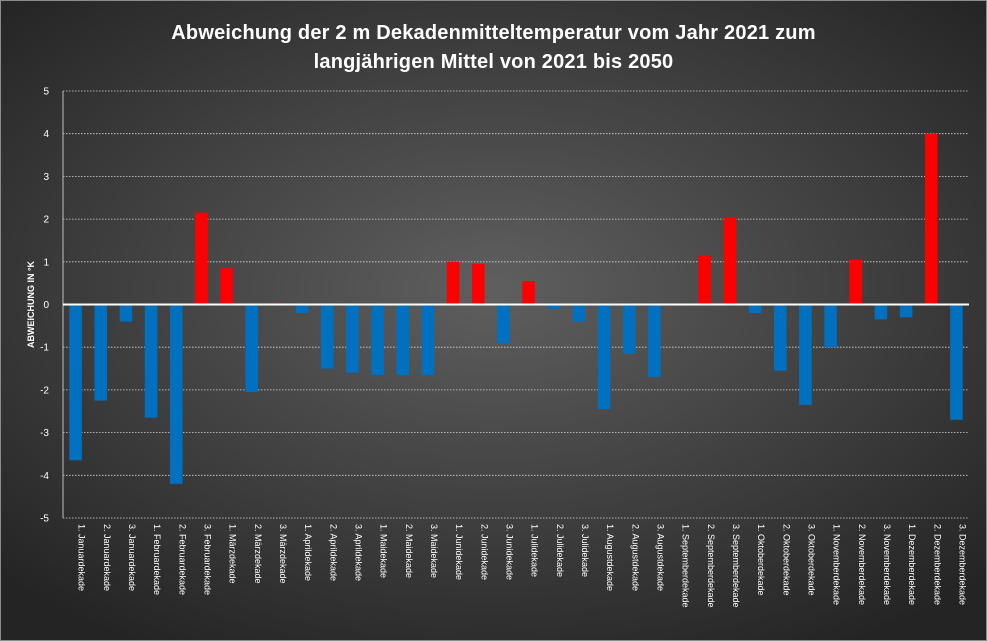 The height and width of the screenshot is (641, 987). What do you see at coordinates (157, 559) in the screenshot?
I see `x-tick-label: 1. Februardekade` at bounding box center [157, 559].